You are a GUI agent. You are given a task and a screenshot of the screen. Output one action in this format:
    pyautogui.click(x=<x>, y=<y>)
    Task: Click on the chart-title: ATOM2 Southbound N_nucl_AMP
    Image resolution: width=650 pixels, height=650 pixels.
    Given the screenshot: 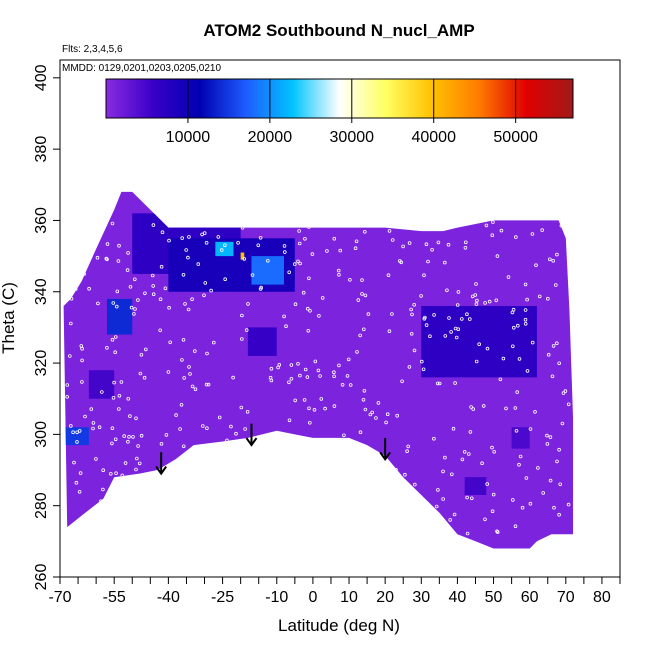 What is the action you would take?
    pyautogui.click(x=338, y=30)
    